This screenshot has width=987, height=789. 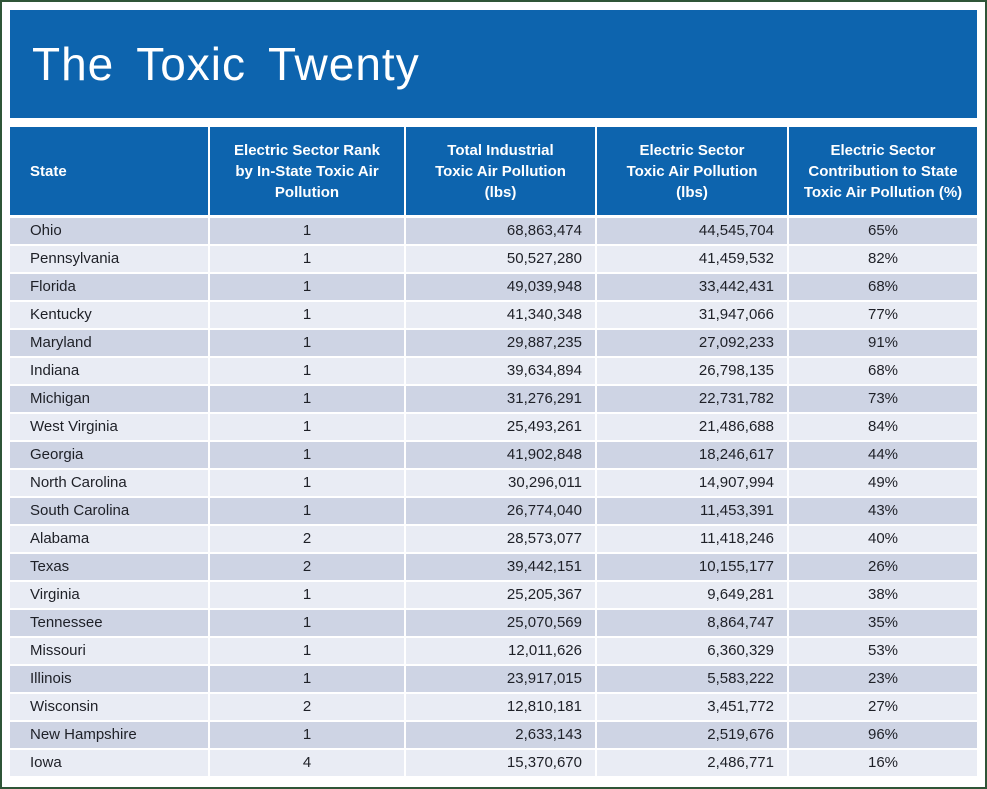 I want to click on contribution-percent-cell: 26%, so click(x=883, y=567).